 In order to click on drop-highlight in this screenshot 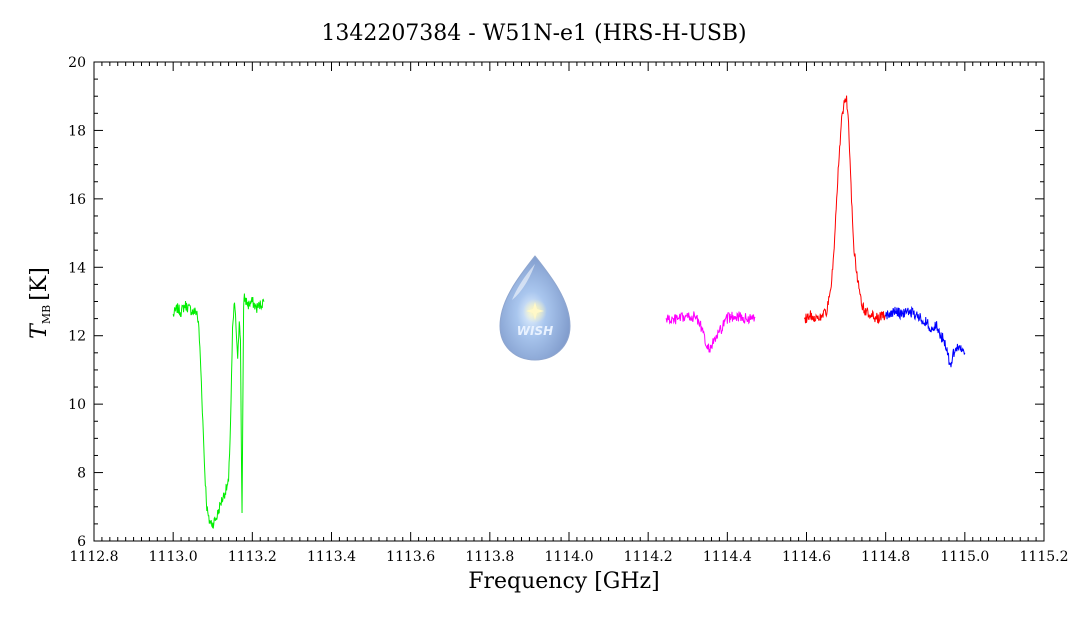, I will do `click(523, 282)`.